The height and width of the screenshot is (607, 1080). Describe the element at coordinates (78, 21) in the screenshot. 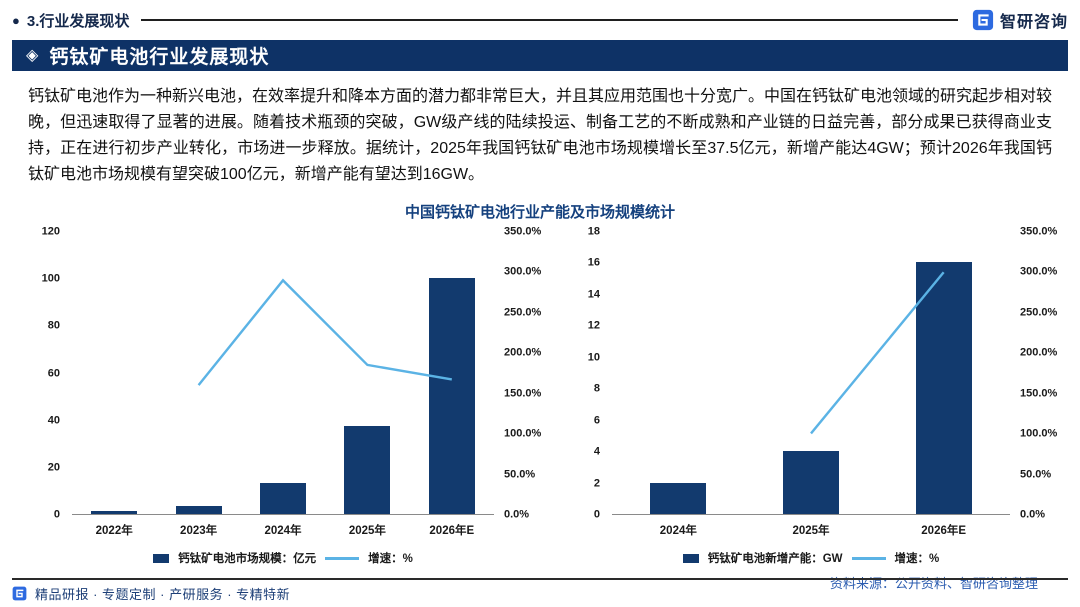

I see `section-title: 3.行业发展现状` at that location.